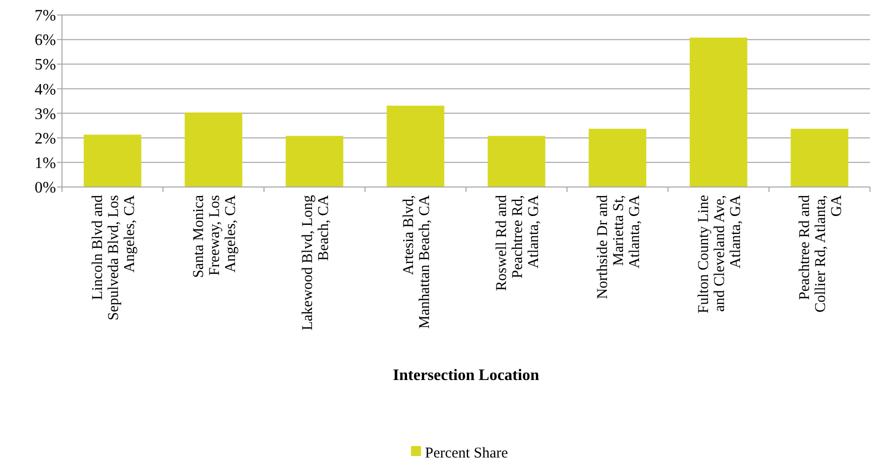 This screenshot has height=466, width=880. I want to click on y-tick-label: 6%, so click(45, 41).